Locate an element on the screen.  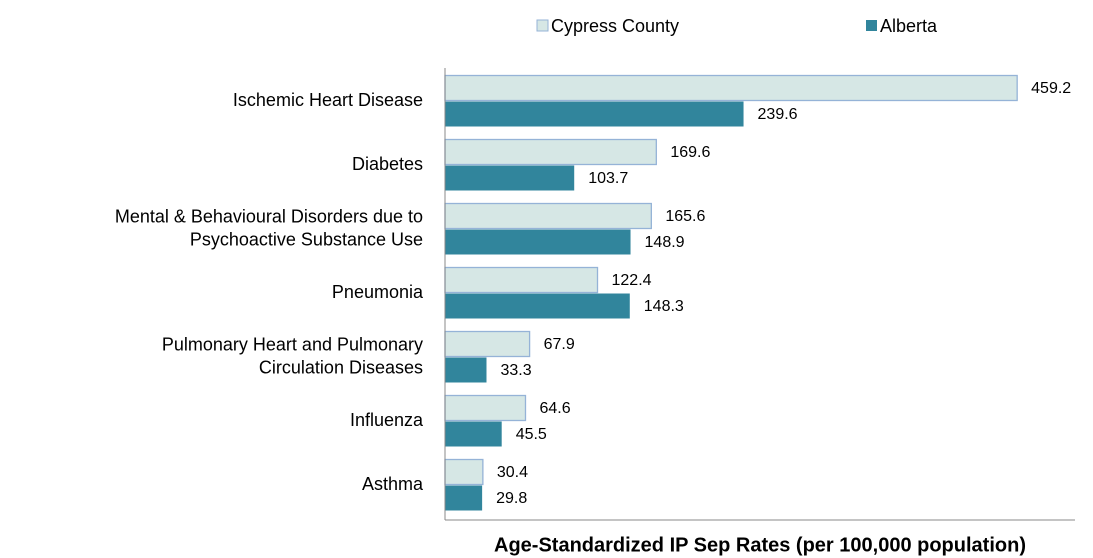
value-label: 239.6 is located at coordinates (778, 114).